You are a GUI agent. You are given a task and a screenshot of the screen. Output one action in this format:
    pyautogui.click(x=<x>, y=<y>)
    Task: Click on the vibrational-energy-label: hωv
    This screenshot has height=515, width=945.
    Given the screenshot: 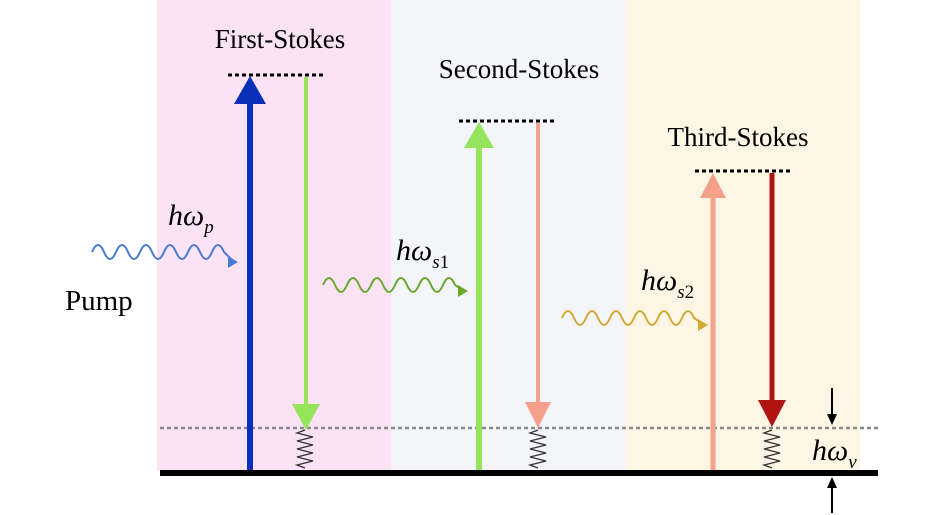 What is the action you would take?
    pyautogui.click(x=834, y=453)
    